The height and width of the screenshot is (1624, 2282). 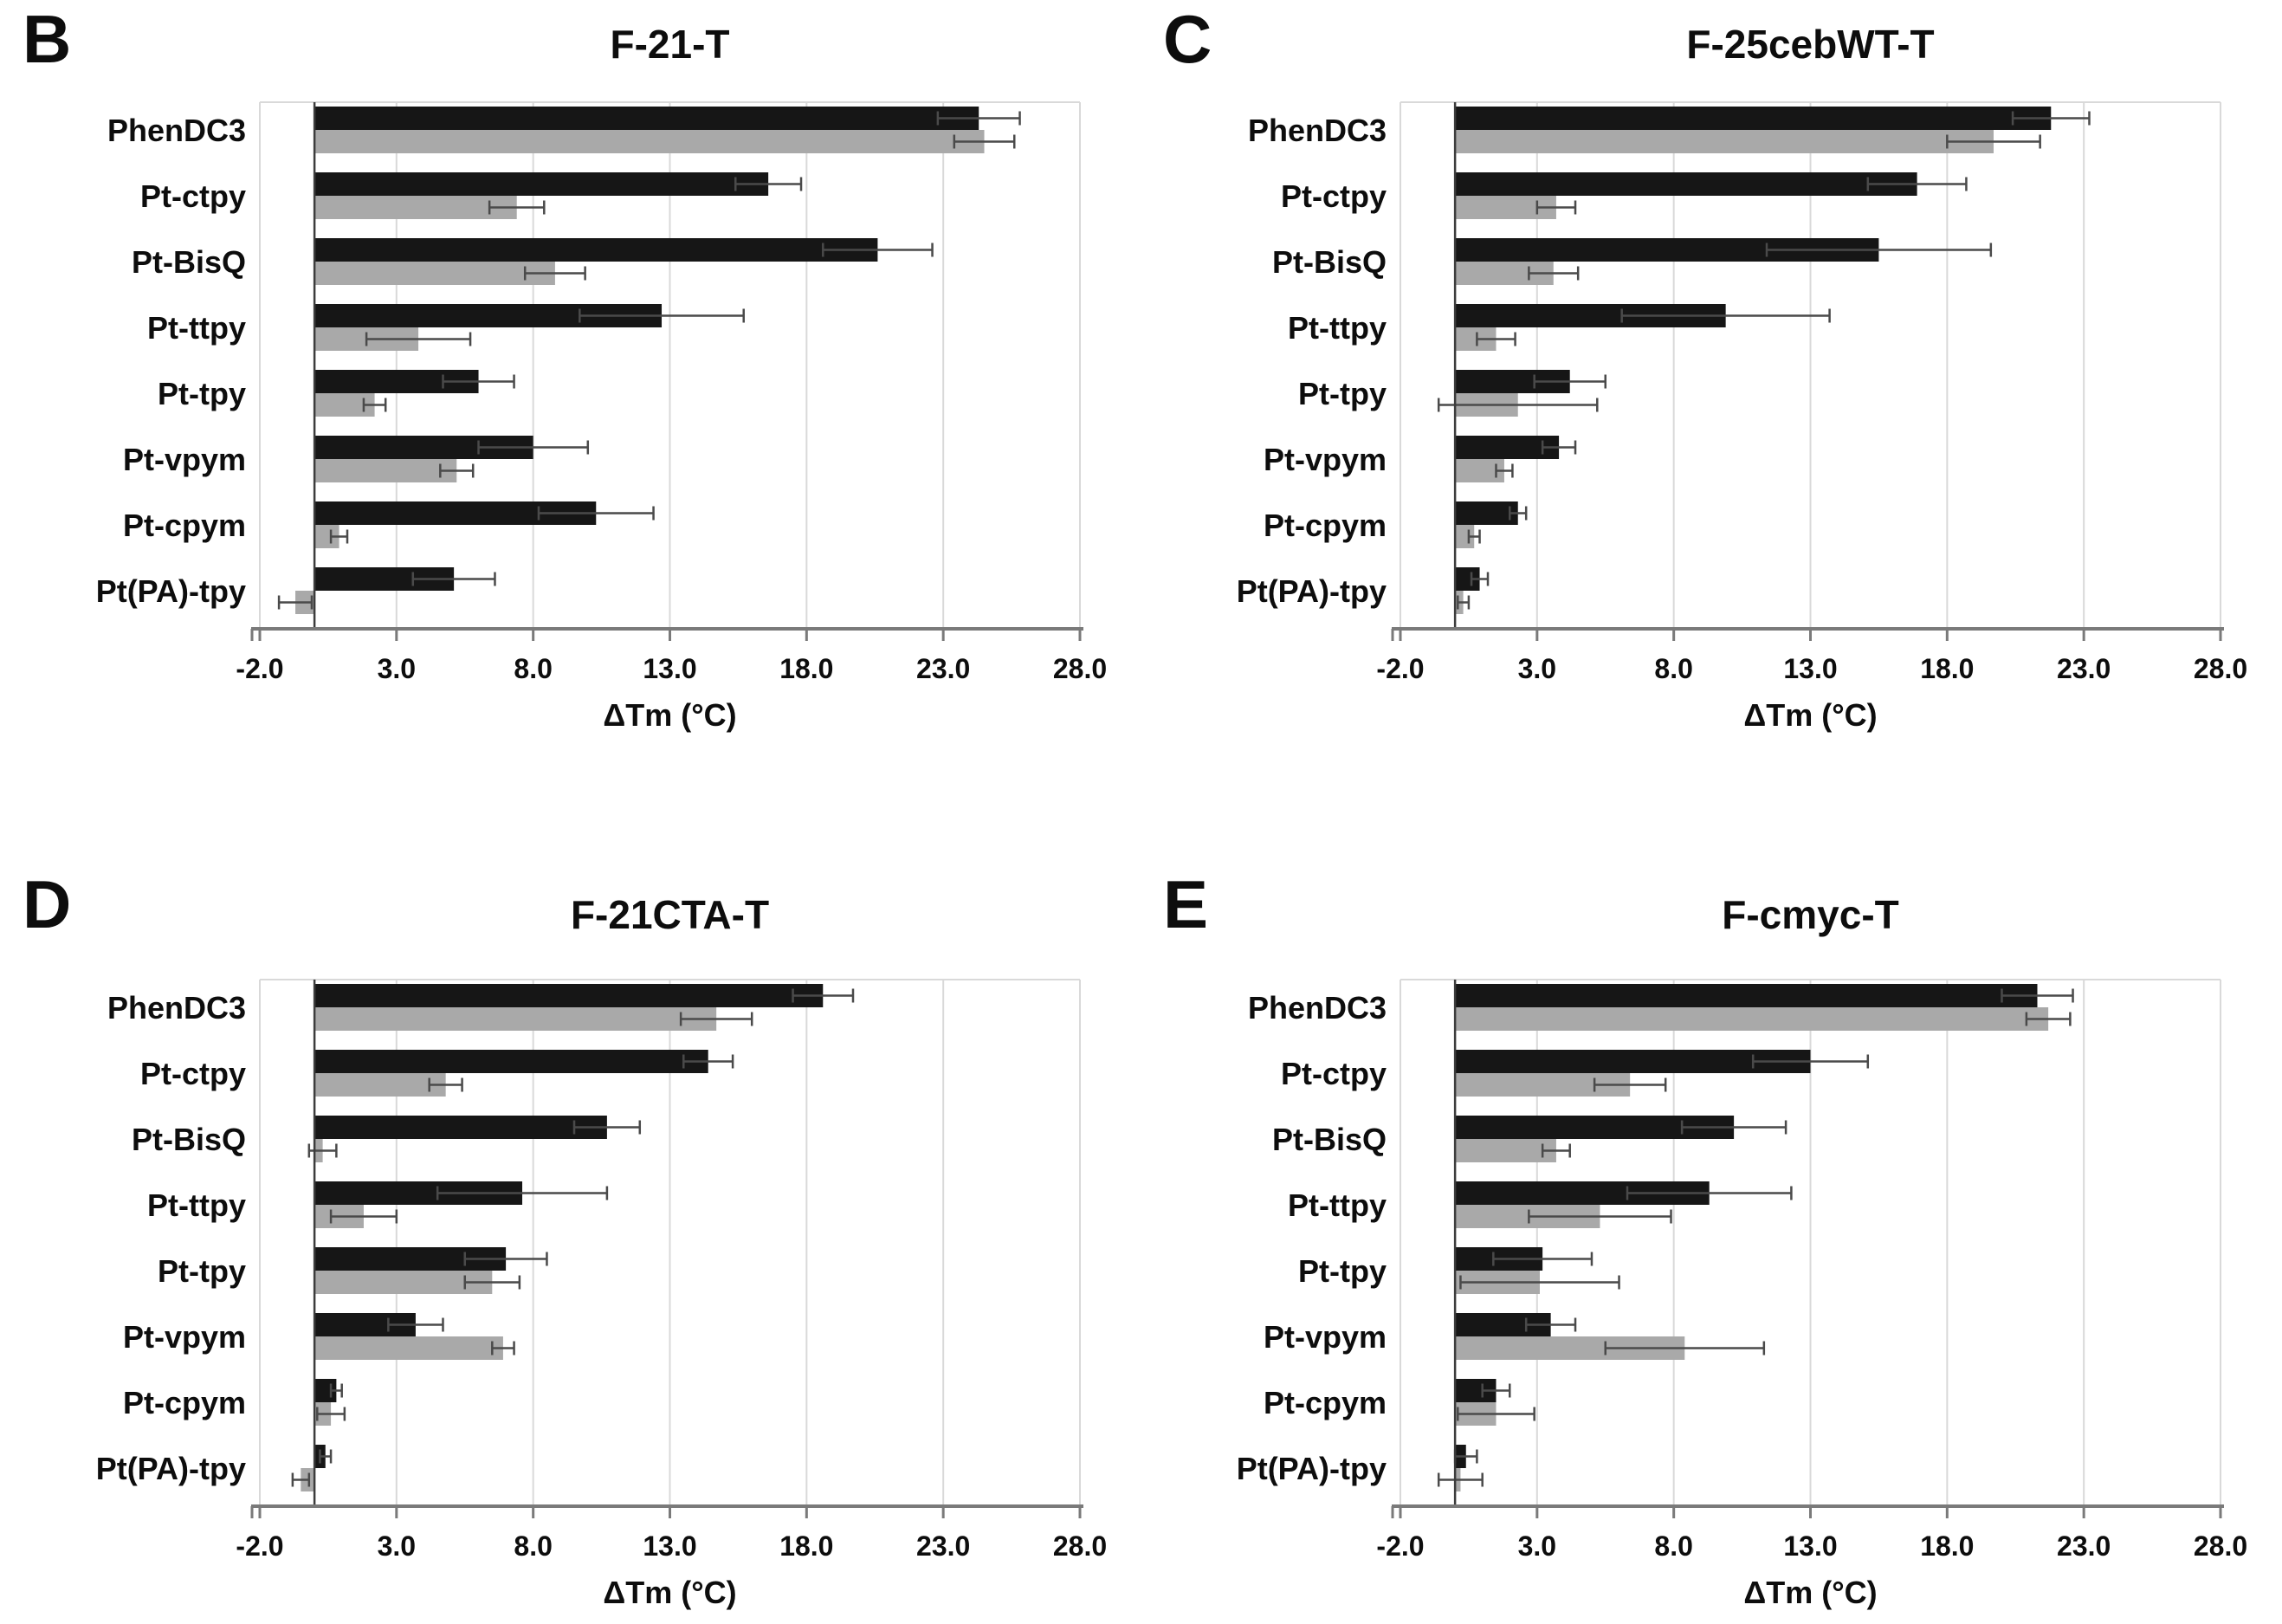 I want to click on panel-letter: C, so click(x=1187, y=39).